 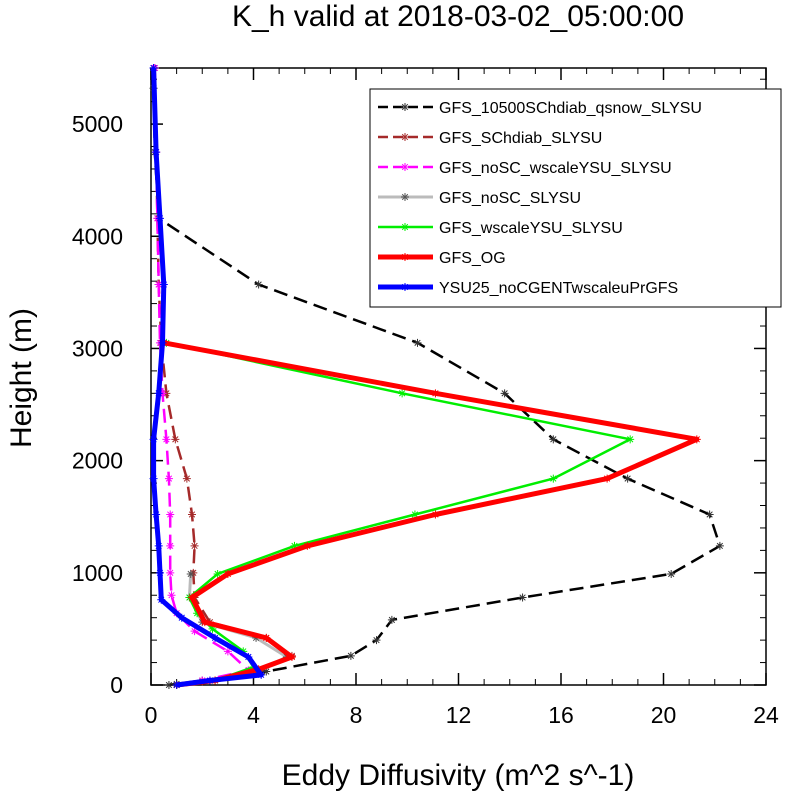 I want to click on legend-label: GFS_OG, so click(x=472, y=258).